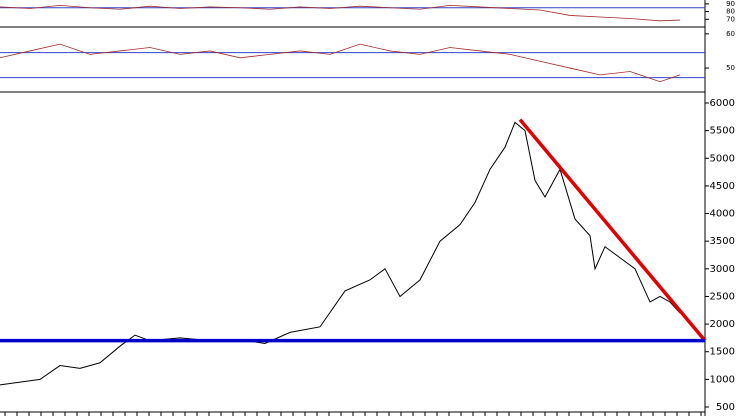  I want to click on y-tick-label: 50, so click(730, 68).